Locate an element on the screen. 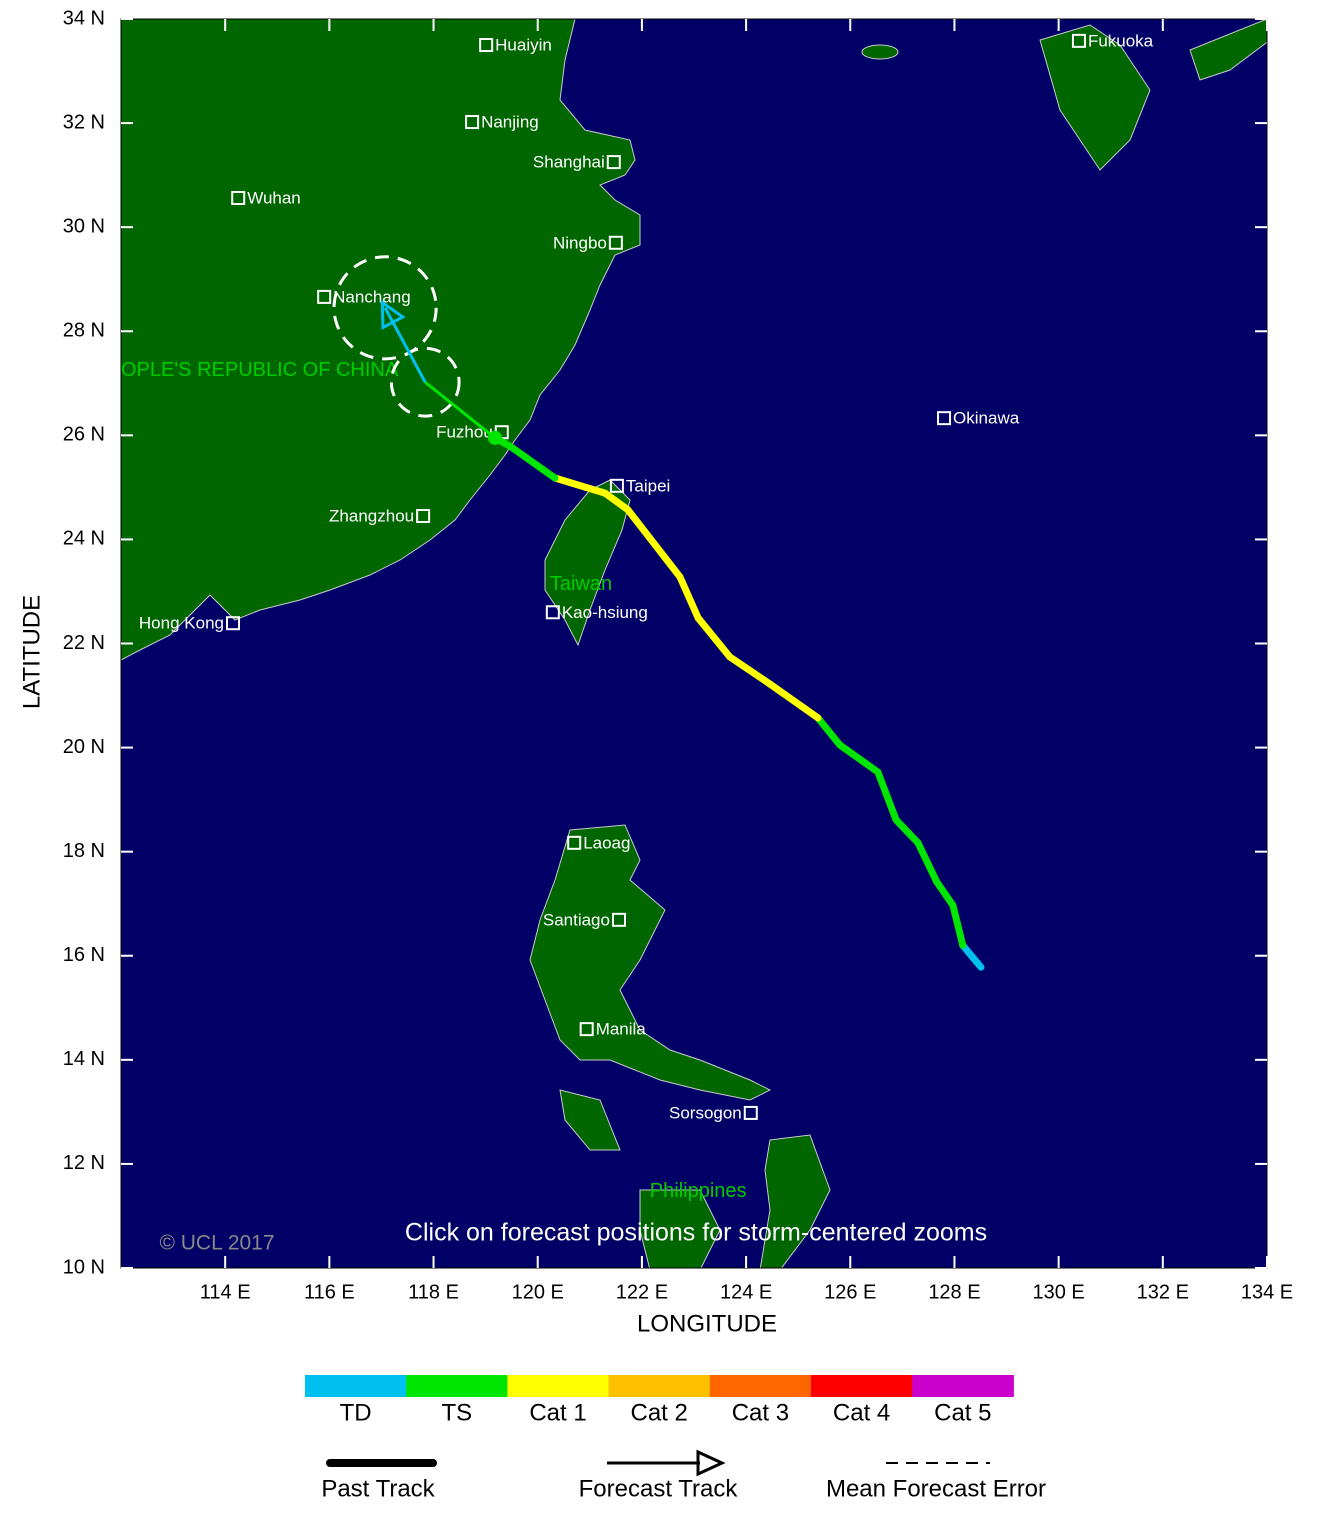  city-label: Kao-hsiung is located at coordinates (605, 612).